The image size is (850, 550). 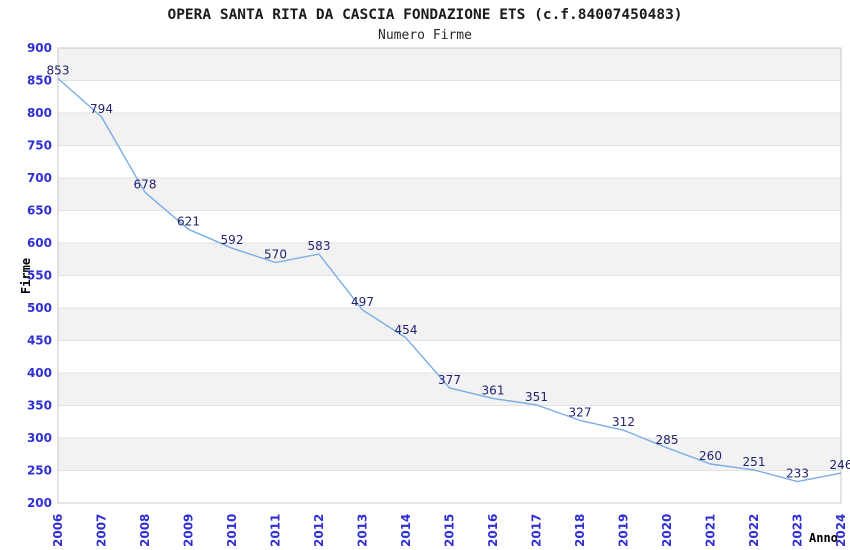 I want to click on data-point-label: 246, so click(x=840, y=465).